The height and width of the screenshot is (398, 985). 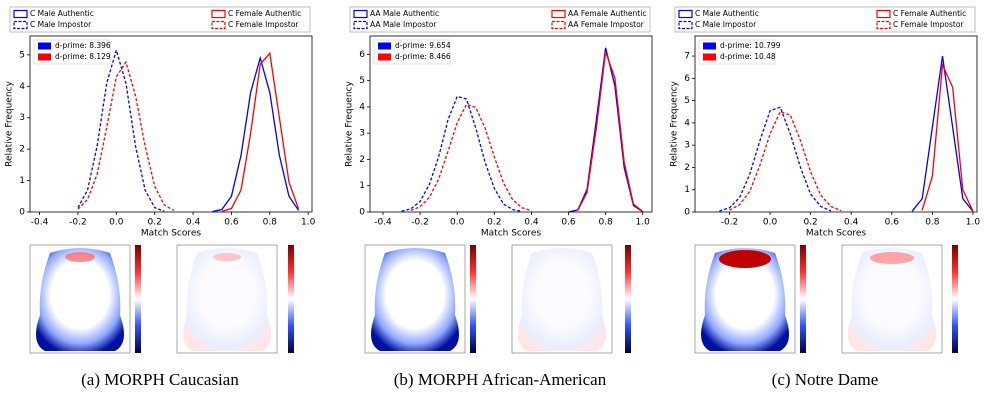 I want to click on caption: (c) Notre Dame, so click(x=825, y=379).